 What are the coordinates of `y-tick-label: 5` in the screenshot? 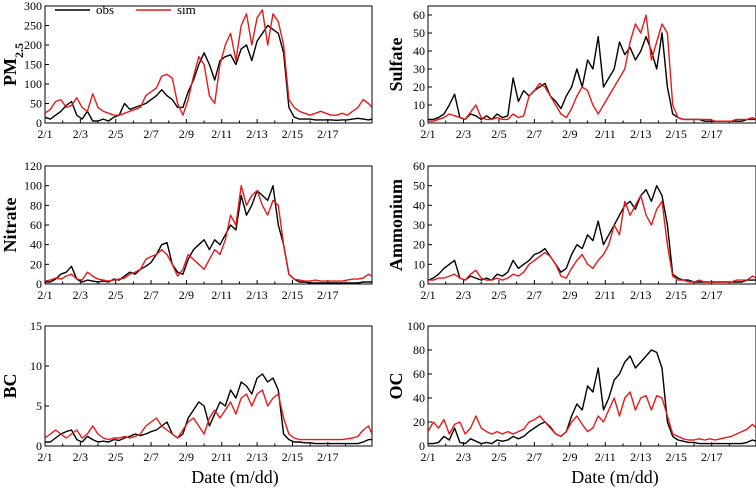 It's located at (39, 406).